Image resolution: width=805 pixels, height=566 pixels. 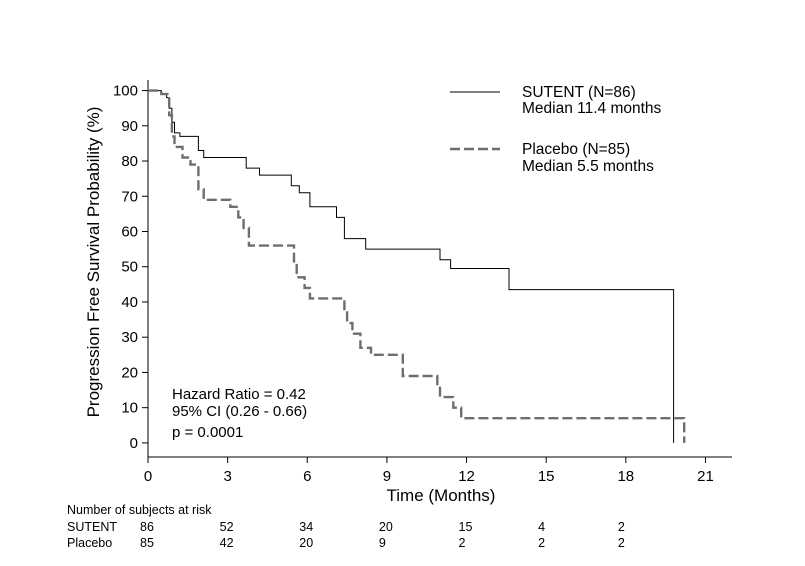 What do you see at coordinates (129, 161) in the screenshot?
I see `y-tick-label: 80` at bounding box center [129, 161].